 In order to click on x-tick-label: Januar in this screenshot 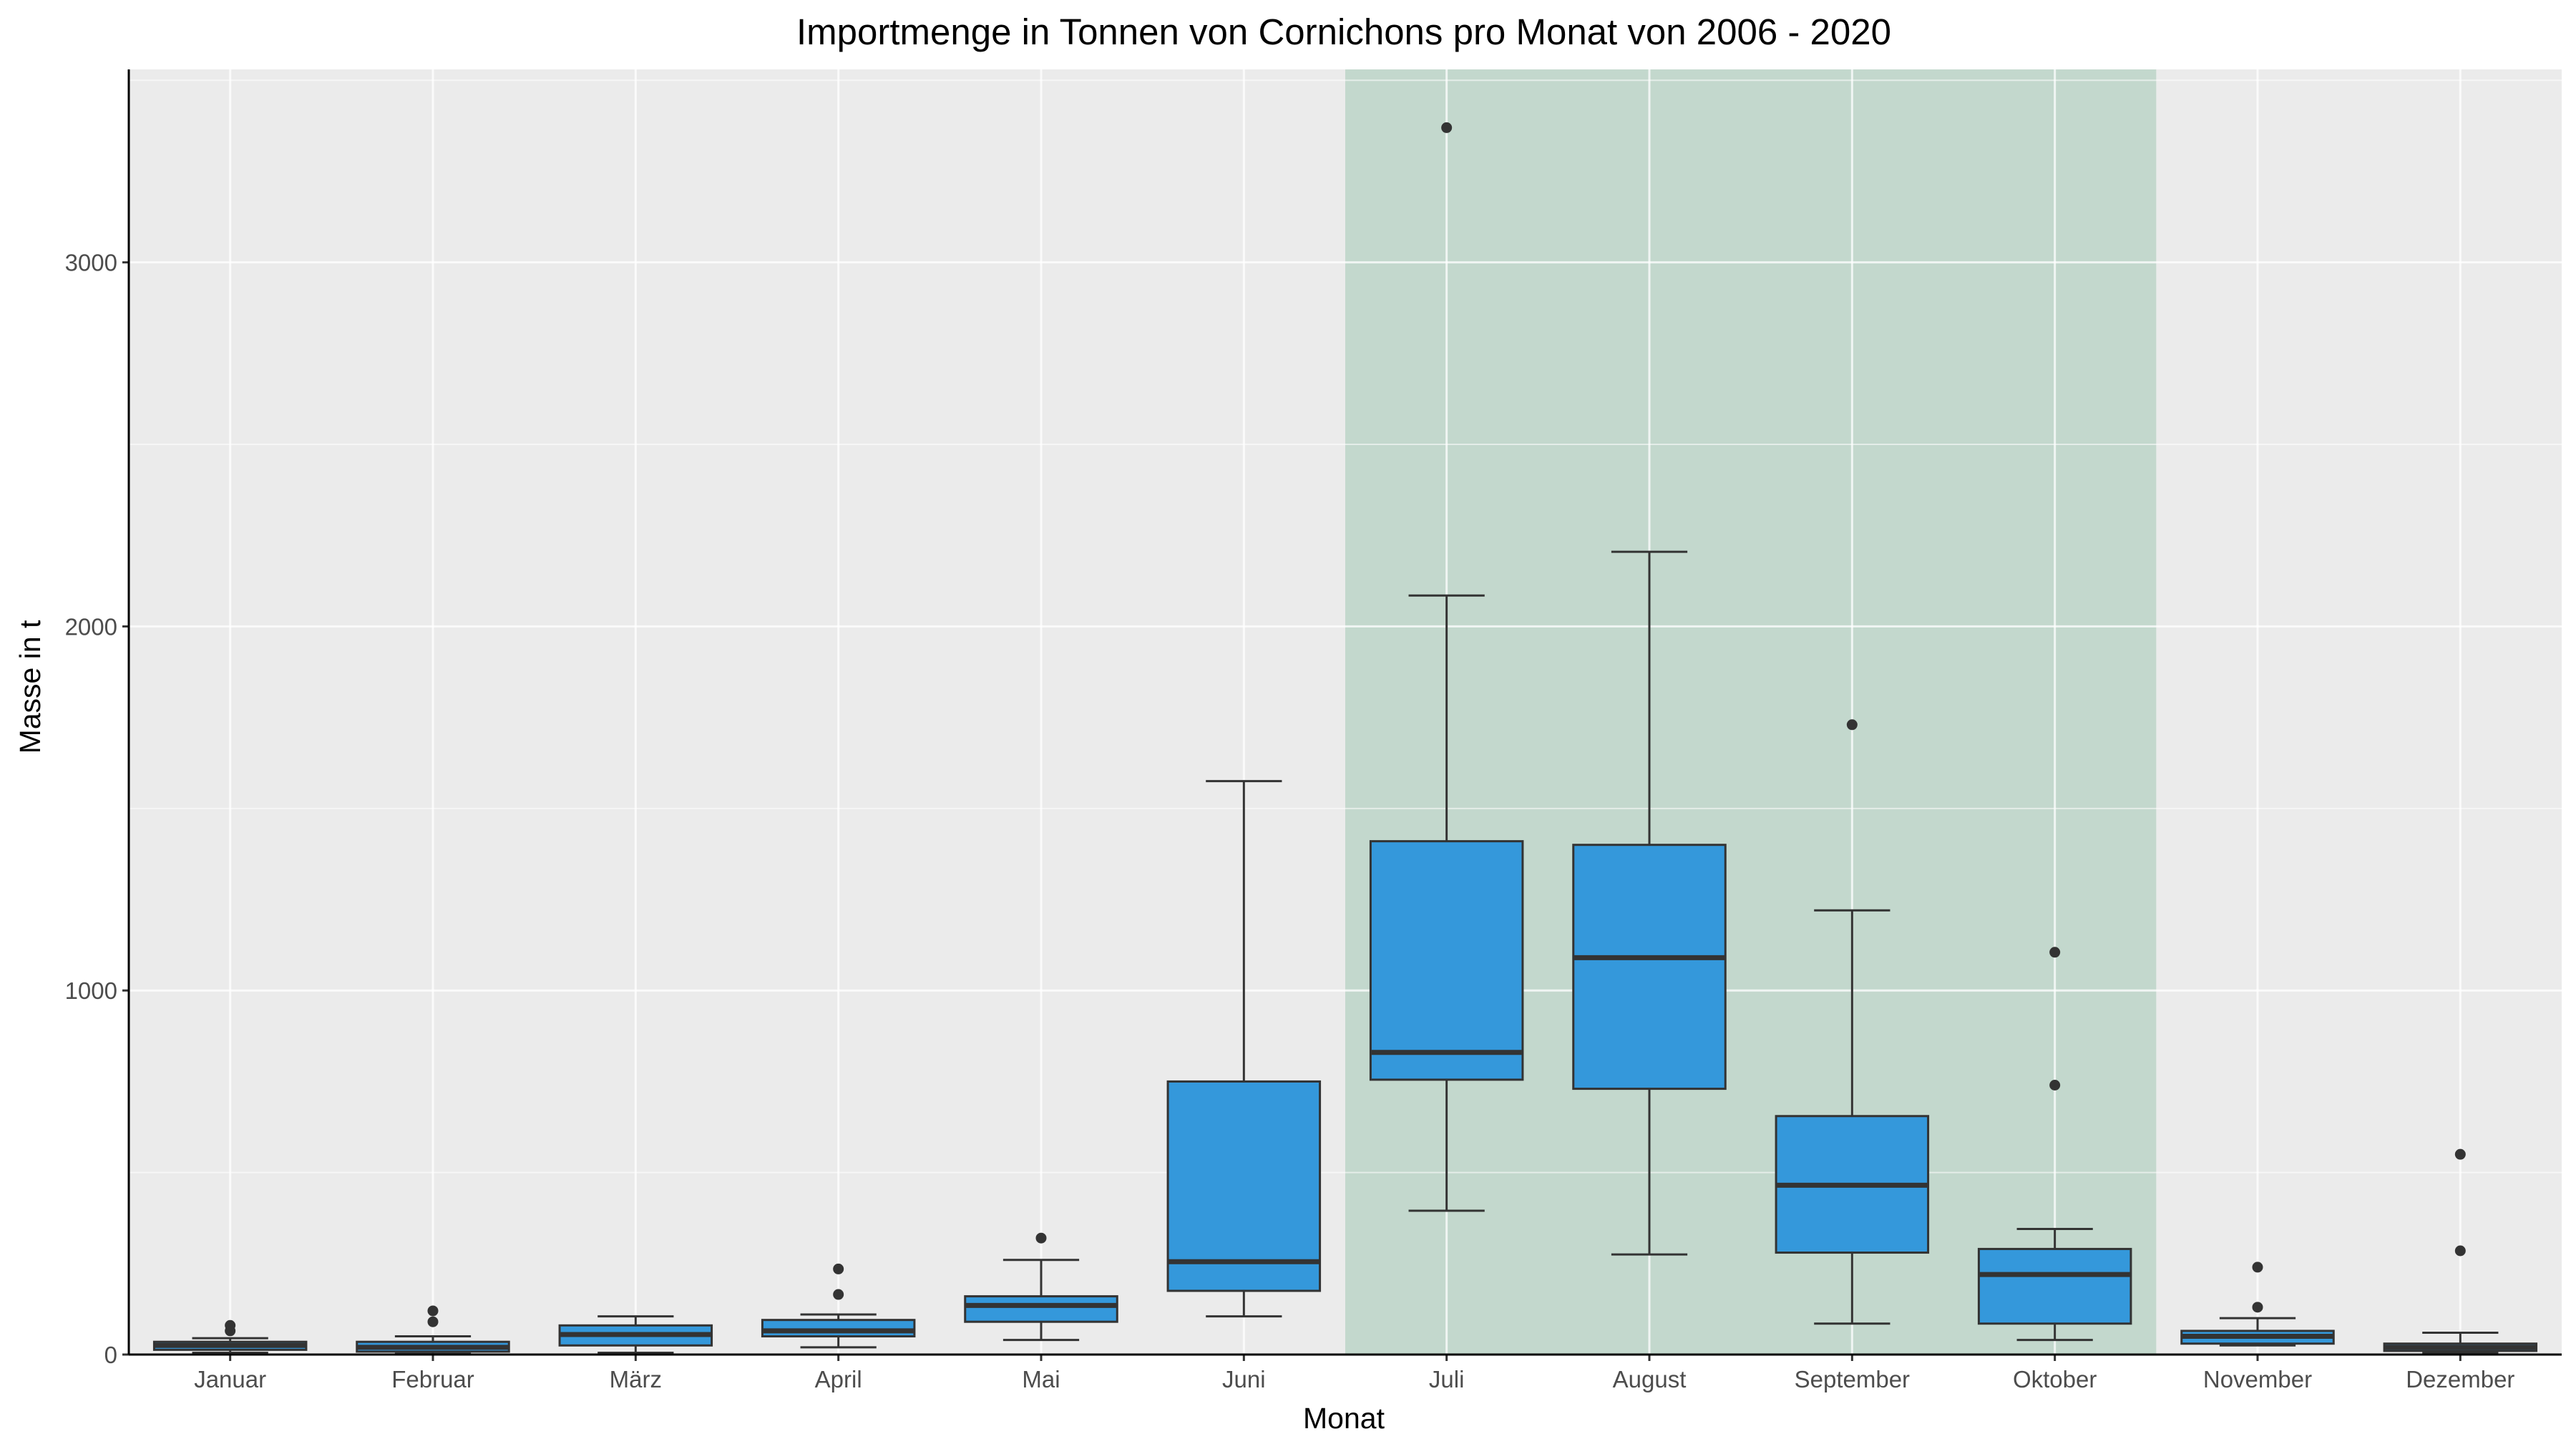, I will do `click(230, 1379)`.